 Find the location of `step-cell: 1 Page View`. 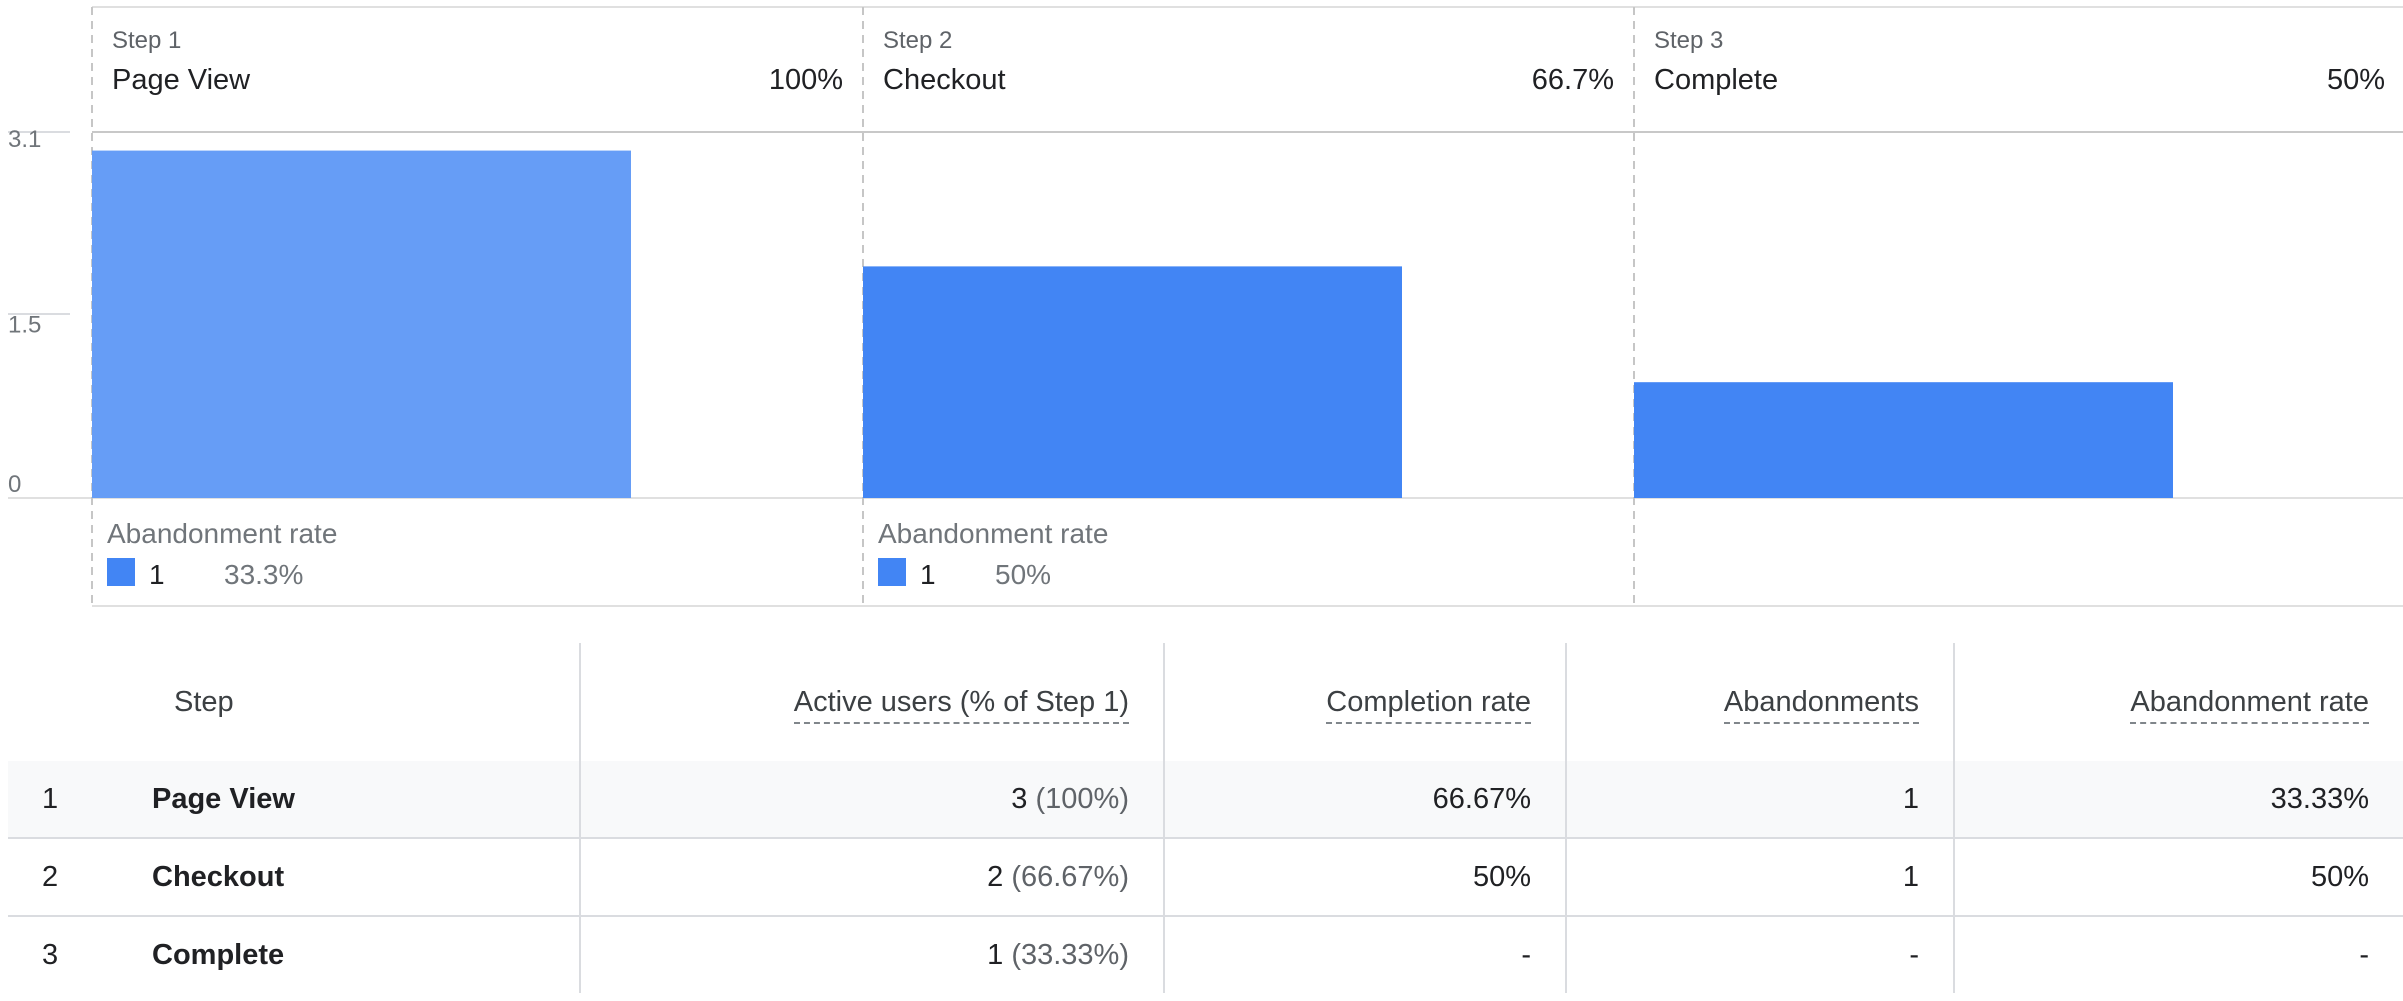

step-cell: 1 Page View is located at coordinates (294, 799).